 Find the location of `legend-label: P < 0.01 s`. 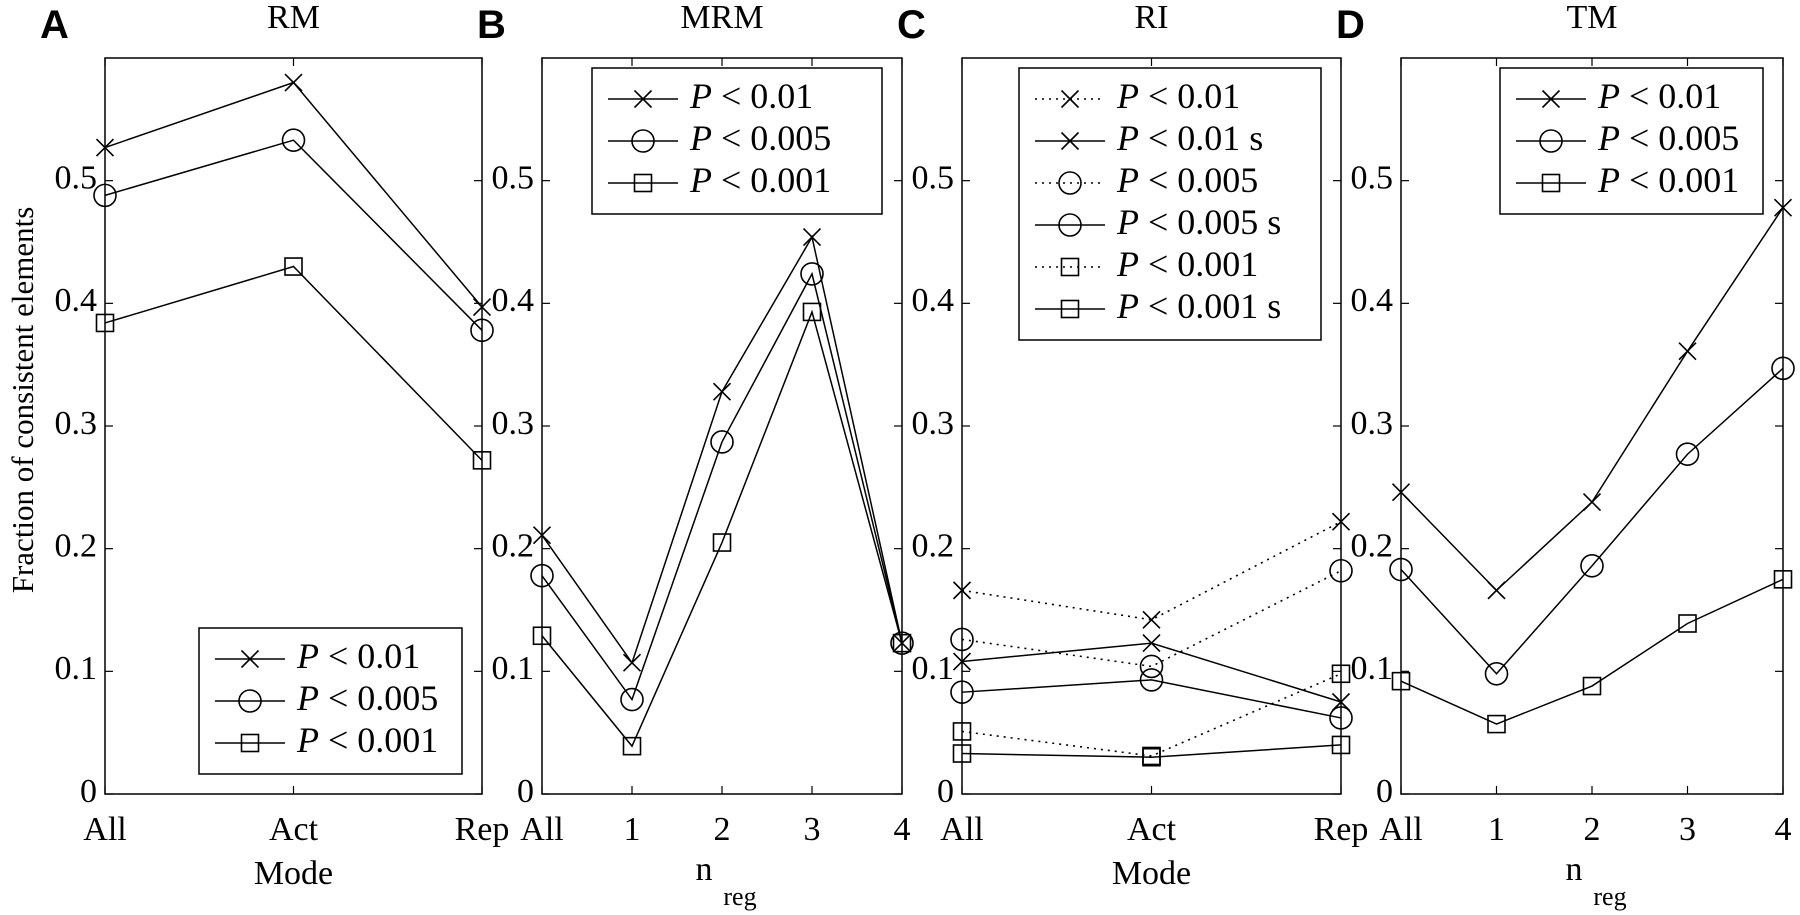

legend-label: P < 0.01 s is located at coordinates (1189, 138).